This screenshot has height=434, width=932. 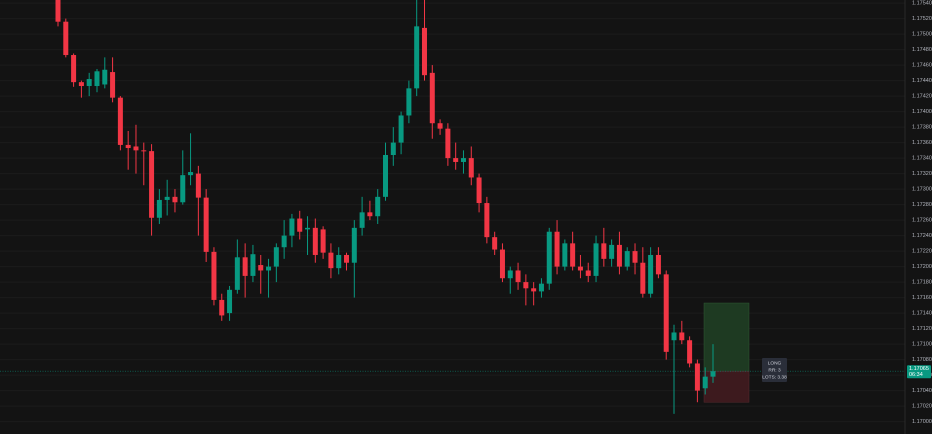 I want to click on y-tick-label: 1.17140, so click(x=922, y=314).